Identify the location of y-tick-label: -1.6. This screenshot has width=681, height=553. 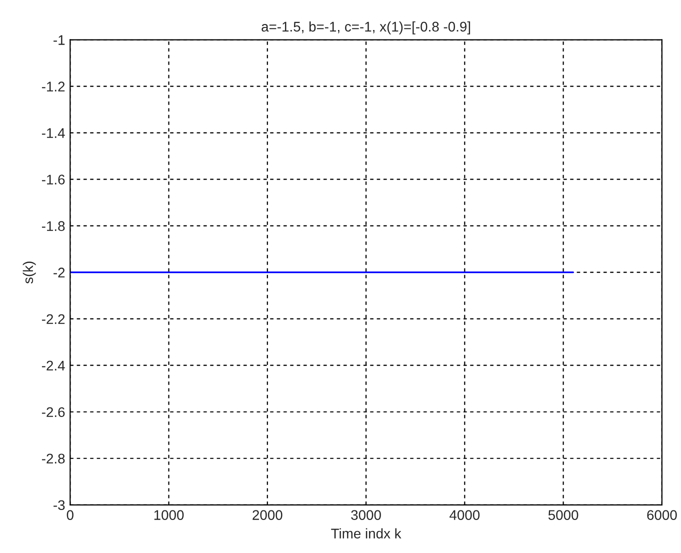
(53, 179).